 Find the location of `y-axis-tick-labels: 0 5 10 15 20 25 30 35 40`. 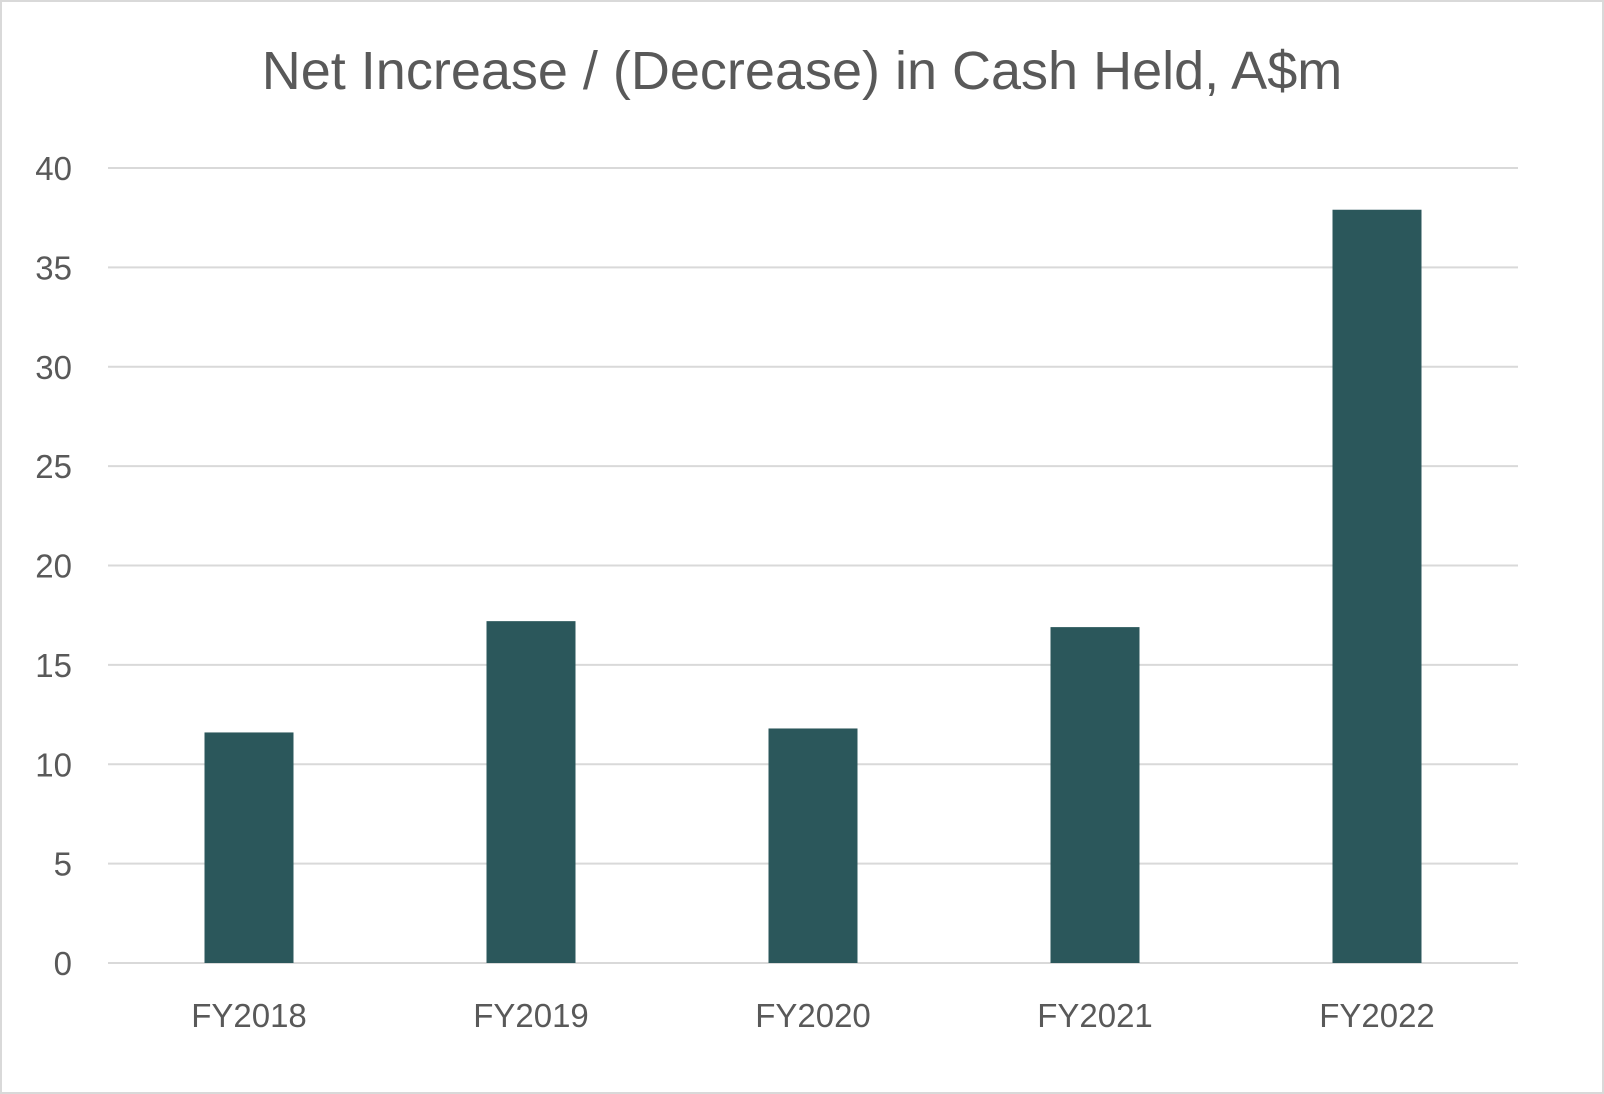

y-axis-tick-labels: 0 5 10 15 20 25 30 35 40 is located at coordinates (53, 566).